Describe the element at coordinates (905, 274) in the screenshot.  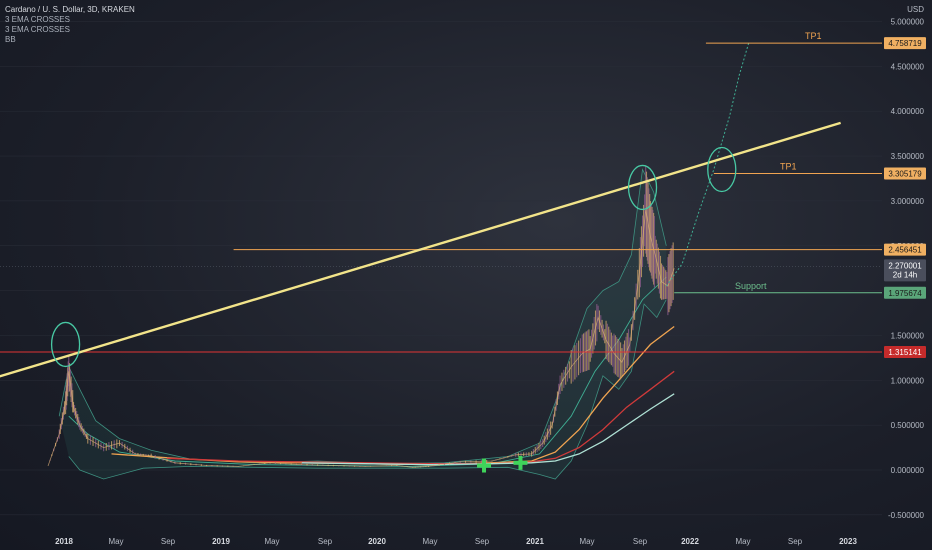
I see `current-price-countdown: 2d 14h` at that location.